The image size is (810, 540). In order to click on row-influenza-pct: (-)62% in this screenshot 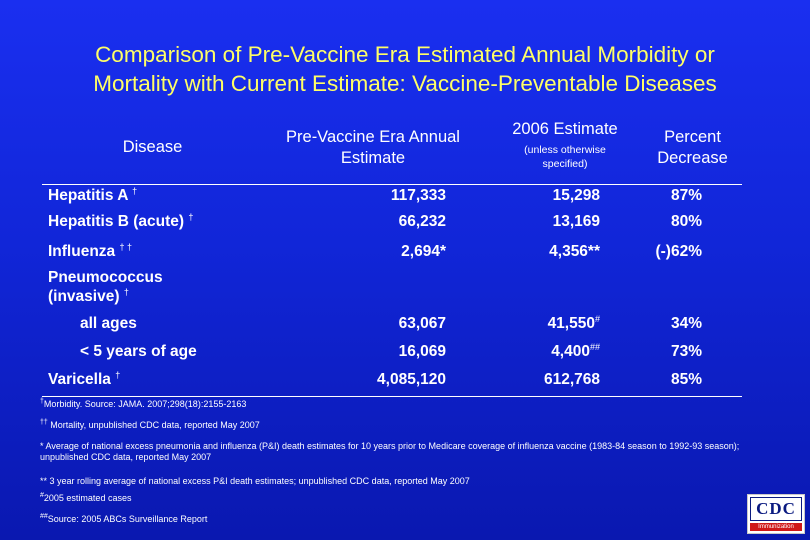, I will do `click(678, 251)`.